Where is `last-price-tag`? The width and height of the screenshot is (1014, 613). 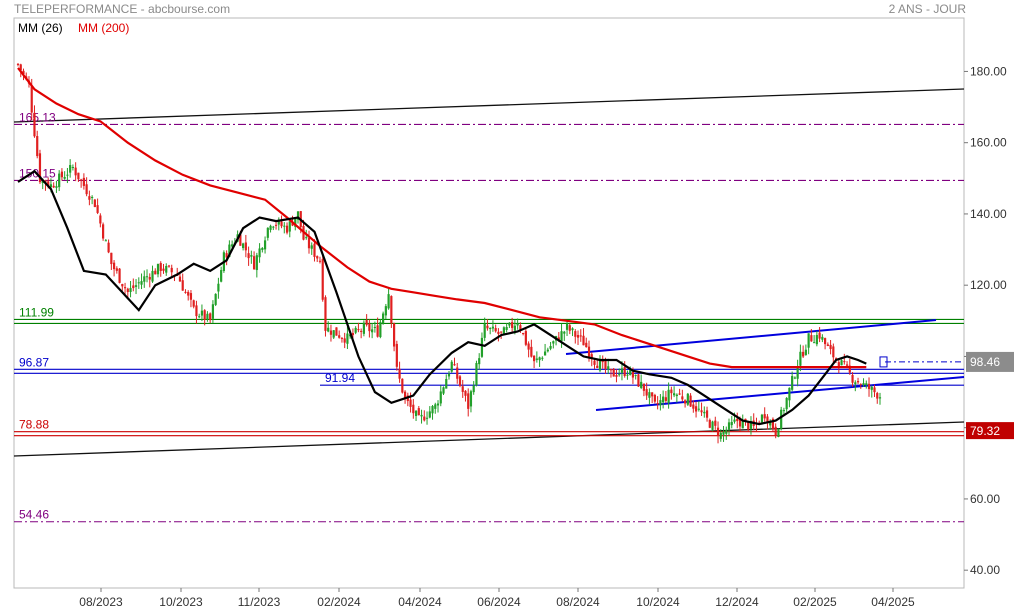 last-price-tag is located at coordinates (990, 361).